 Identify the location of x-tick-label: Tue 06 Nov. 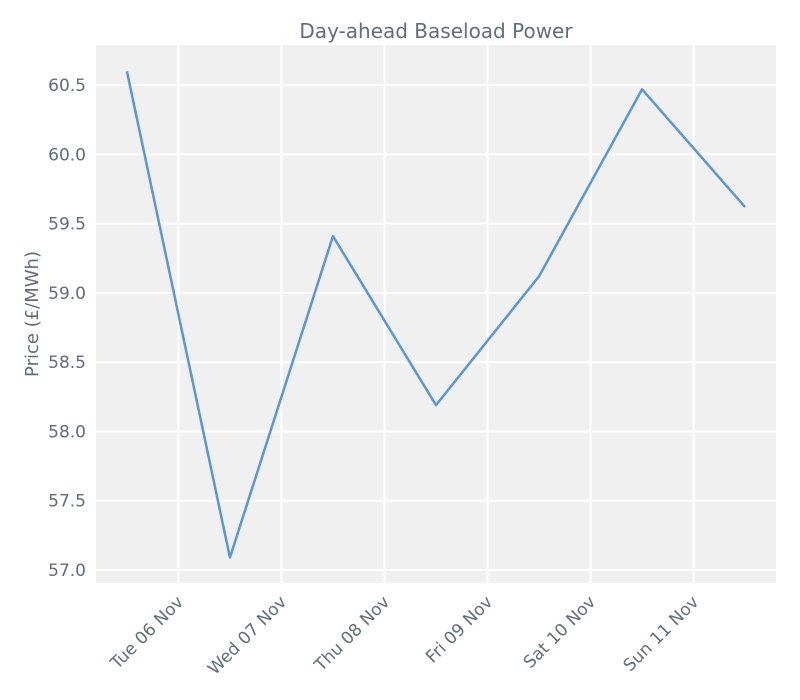
(147, 633).